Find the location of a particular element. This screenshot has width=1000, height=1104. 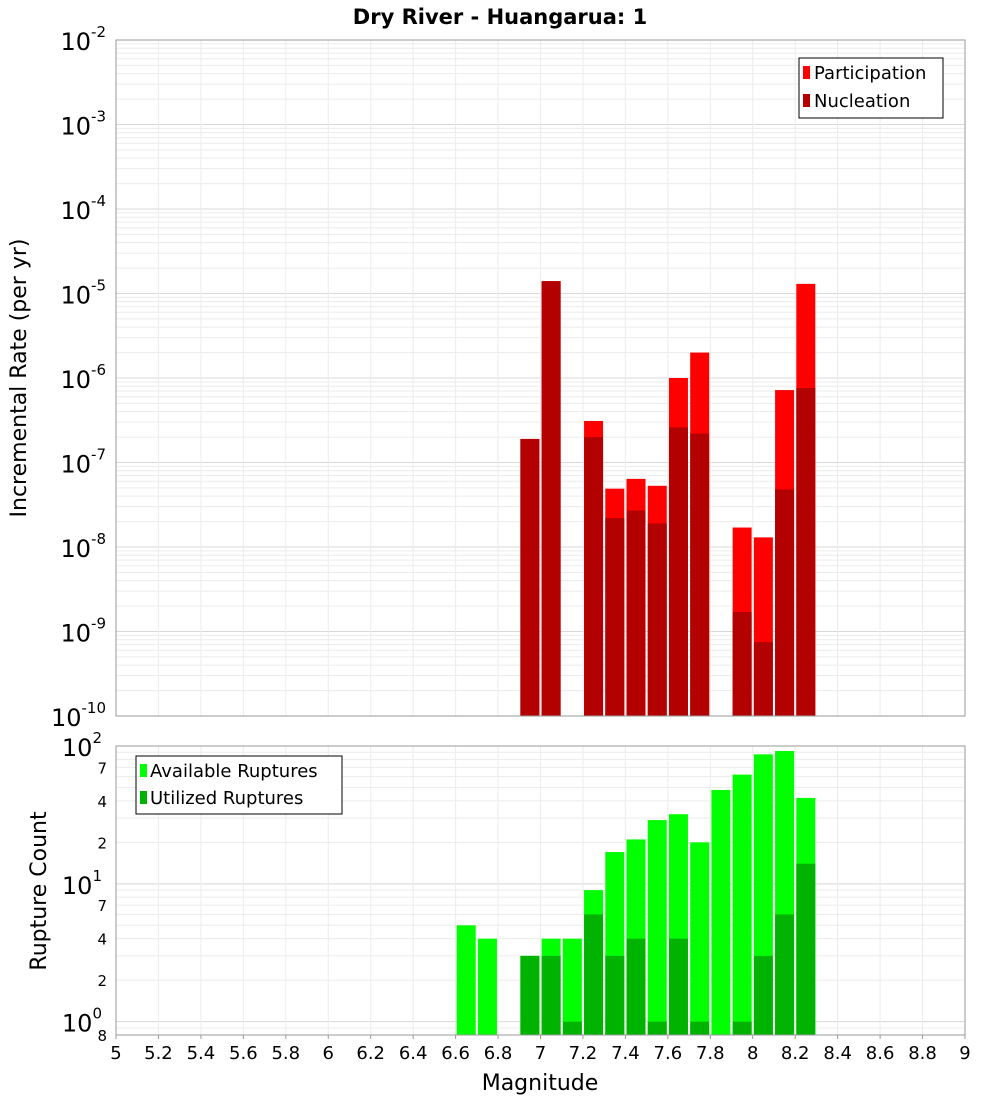

count-y-tick-label-major: 10⁰ is located at coordinates (82, 1021).